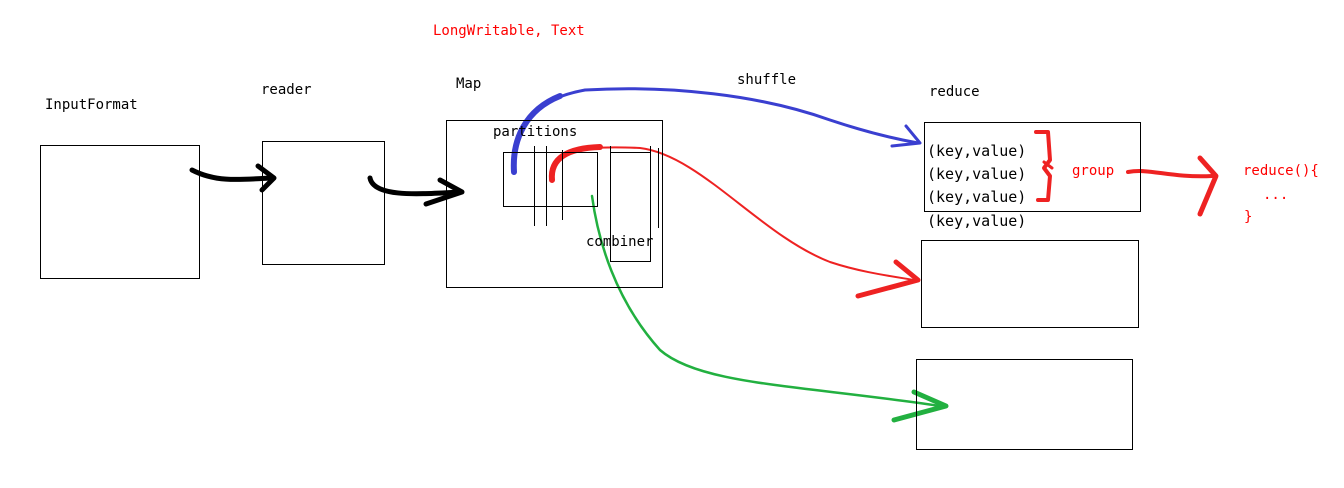  What do you see at coordinates (888, 279) in the screenshot?
I see `partition-red-arrowhead` at bounding box center [888, 279].